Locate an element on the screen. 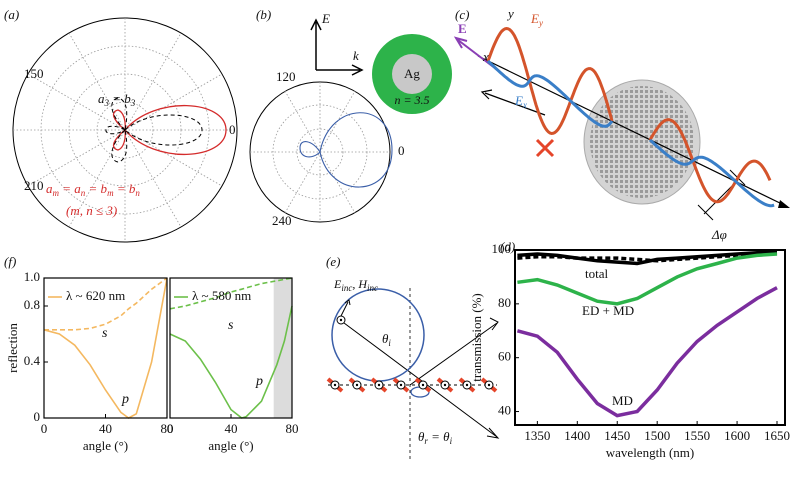 Image resolution: width=790 pixels, height=483 pixels. x-tick-label: 1450 is located at coordinates (617, 435).